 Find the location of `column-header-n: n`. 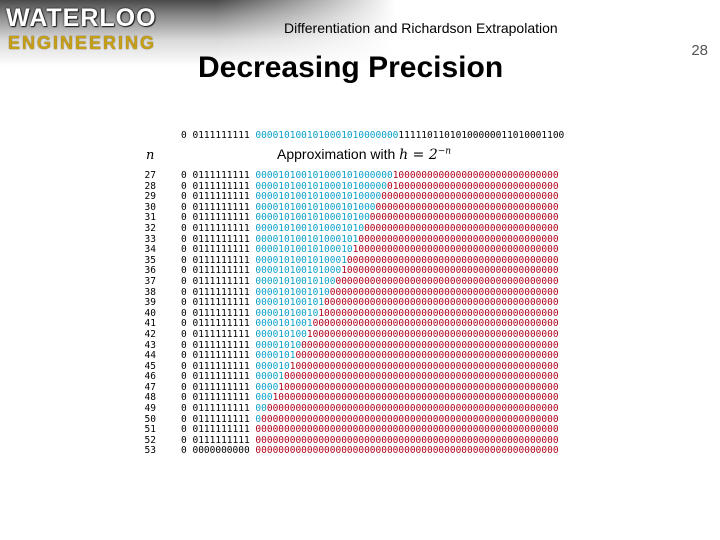

column-header-n: n is located at coordinates (150, 155).